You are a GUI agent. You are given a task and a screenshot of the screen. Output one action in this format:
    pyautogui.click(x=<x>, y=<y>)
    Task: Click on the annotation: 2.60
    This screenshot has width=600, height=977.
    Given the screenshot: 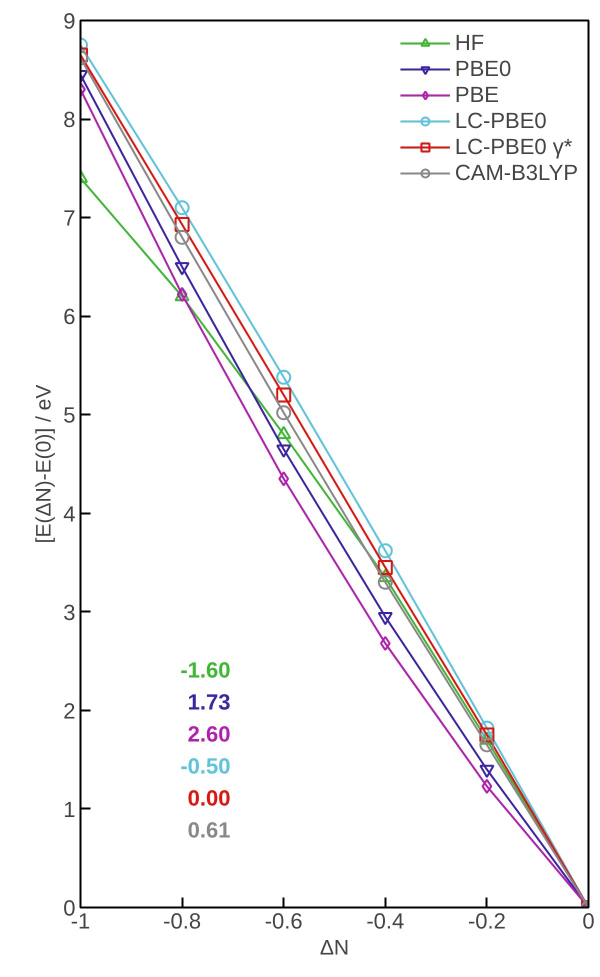 What is the action you would take?
    pyautogui.click(x=209, y=734)
    